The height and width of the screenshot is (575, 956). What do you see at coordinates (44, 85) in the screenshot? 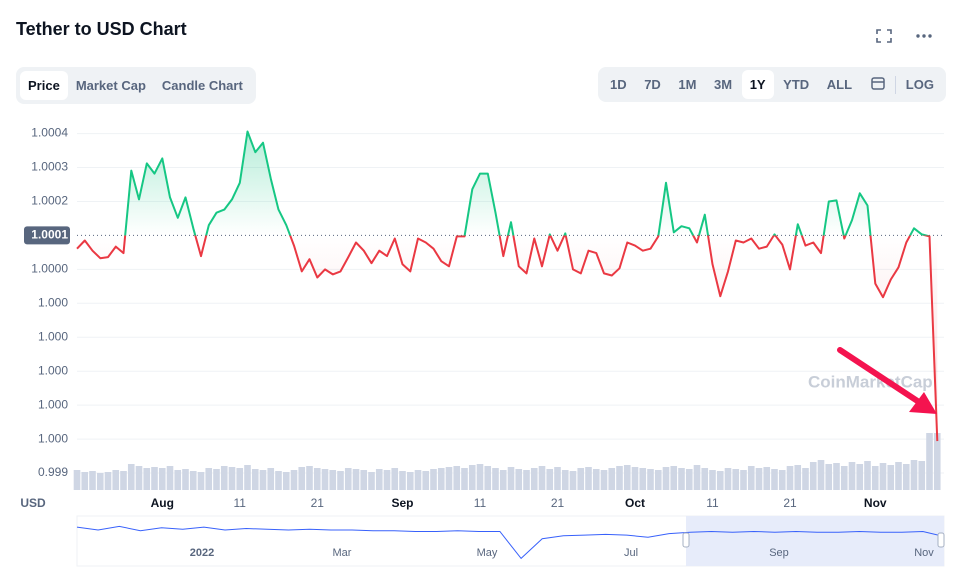
I see `chart-tab: Price` at bounding box center [44, 85].